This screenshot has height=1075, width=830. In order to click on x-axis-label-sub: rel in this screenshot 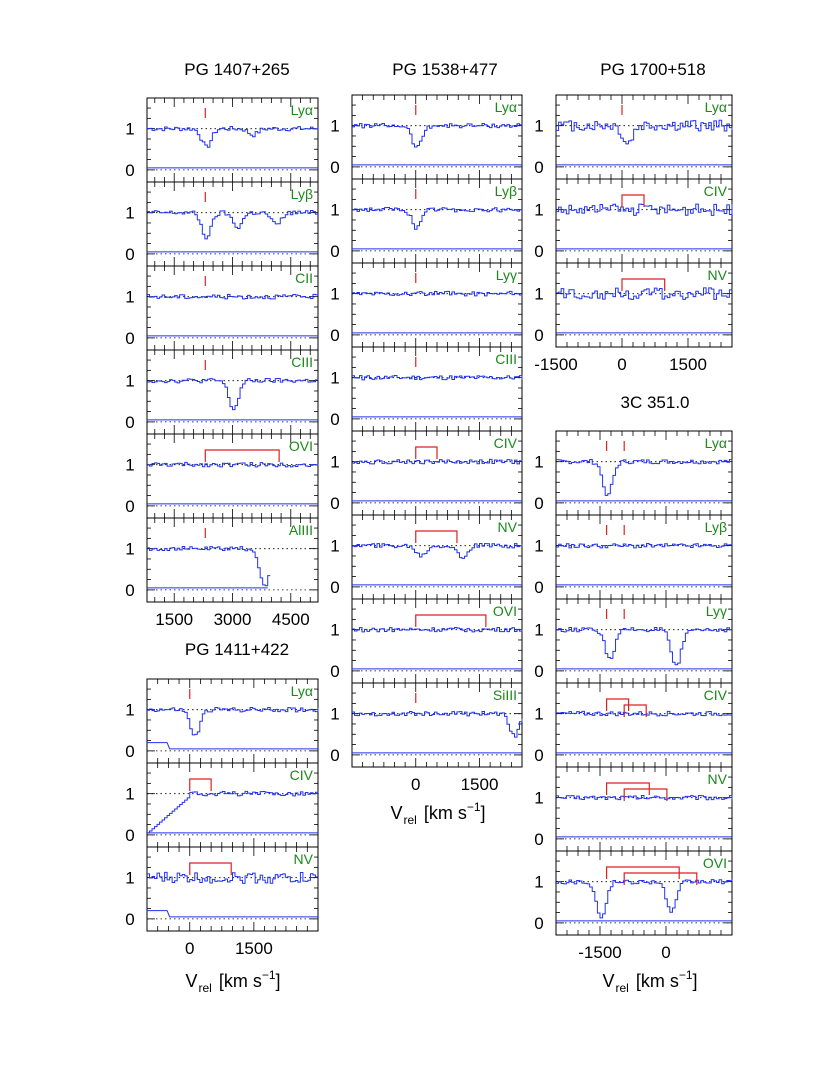, I will do `click(621, 988)`.